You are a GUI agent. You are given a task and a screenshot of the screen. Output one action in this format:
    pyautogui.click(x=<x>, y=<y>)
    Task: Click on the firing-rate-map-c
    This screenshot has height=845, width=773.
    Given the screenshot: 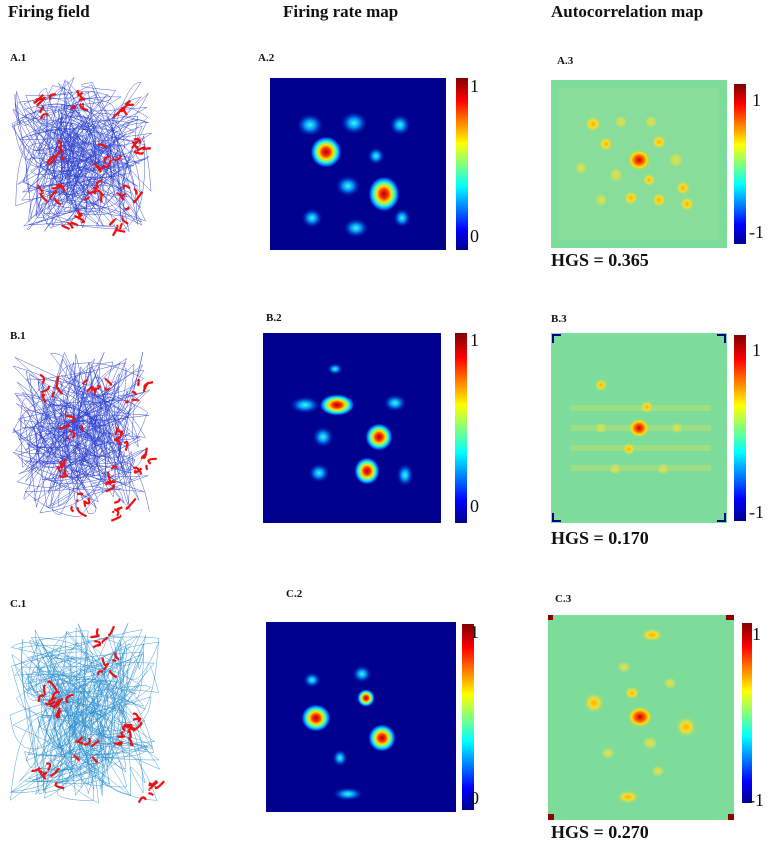 What is the action you would take?
    pyautogui.click(x=370, y=717)
    